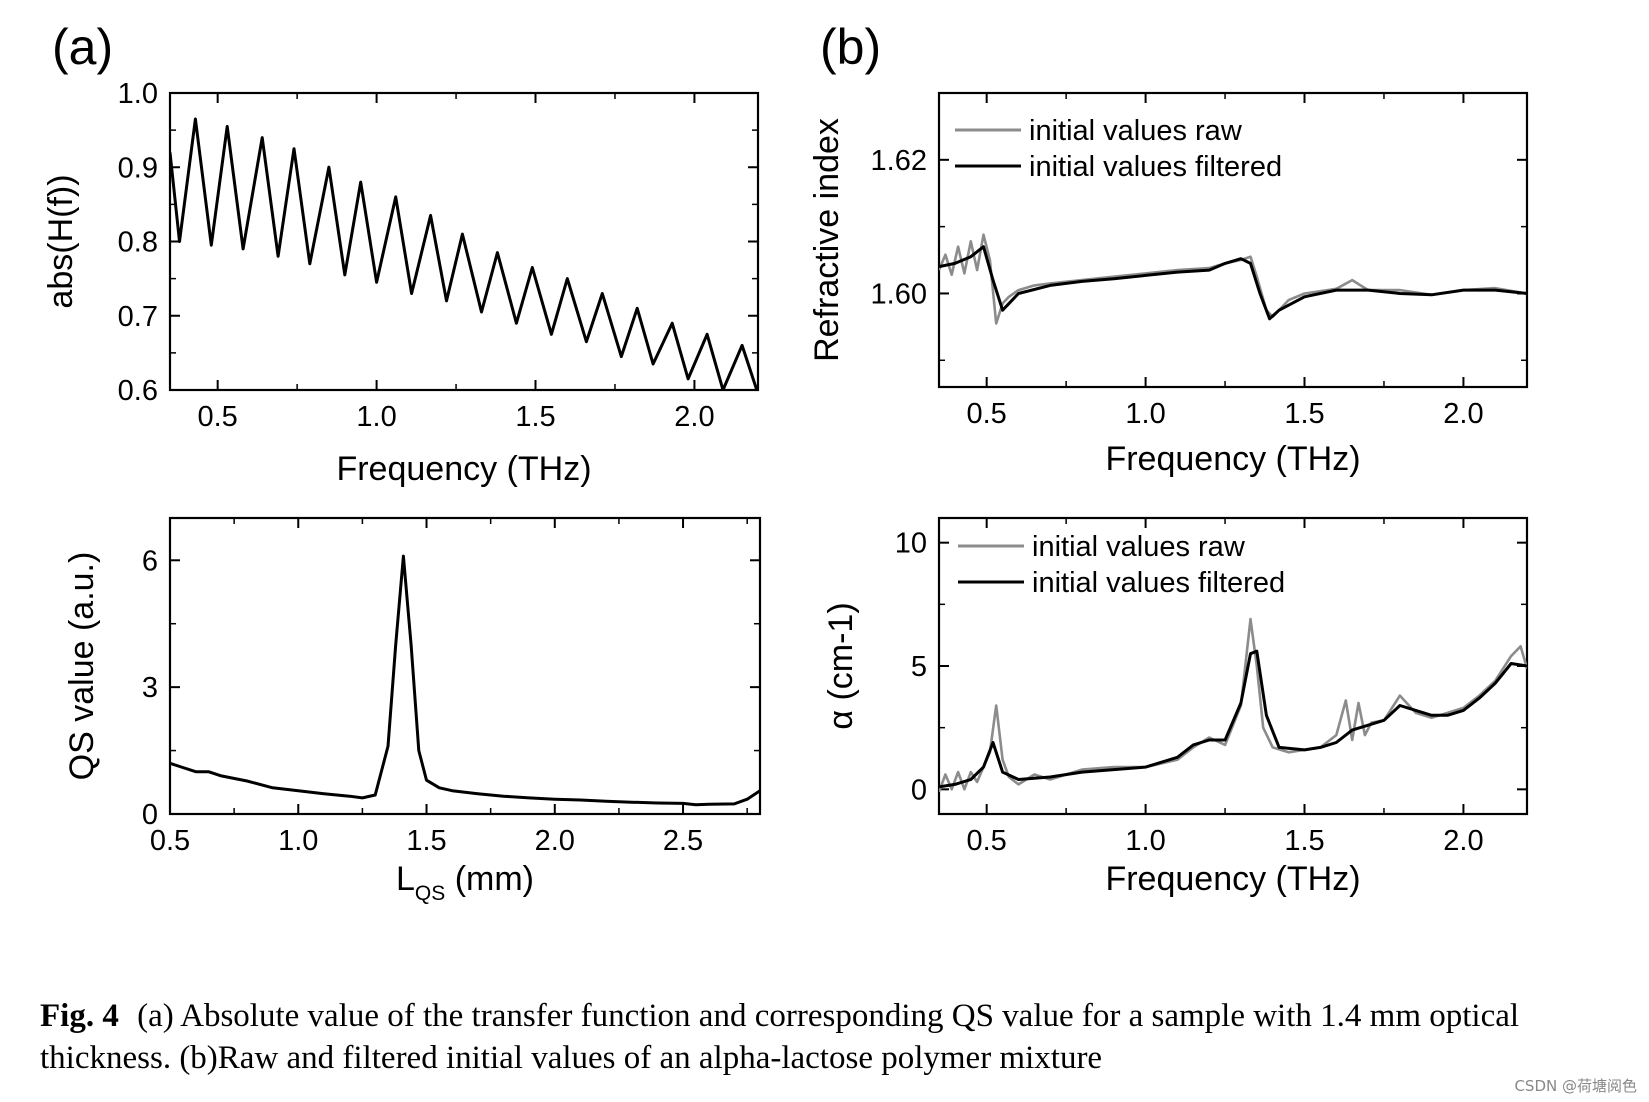 The width and height of the screenshot is (1649, 1102). I want to click on y-axis-title: Refractive index, so click(827, 240).